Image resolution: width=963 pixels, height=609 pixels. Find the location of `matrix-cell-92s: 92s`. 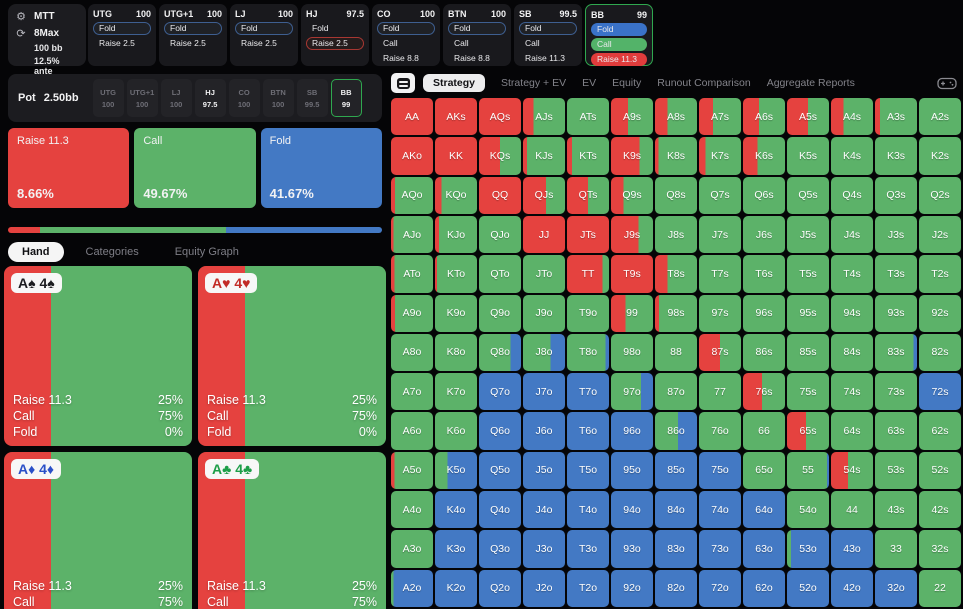

matrix-cell-92s: 92s is located at coordinates (940, 313).